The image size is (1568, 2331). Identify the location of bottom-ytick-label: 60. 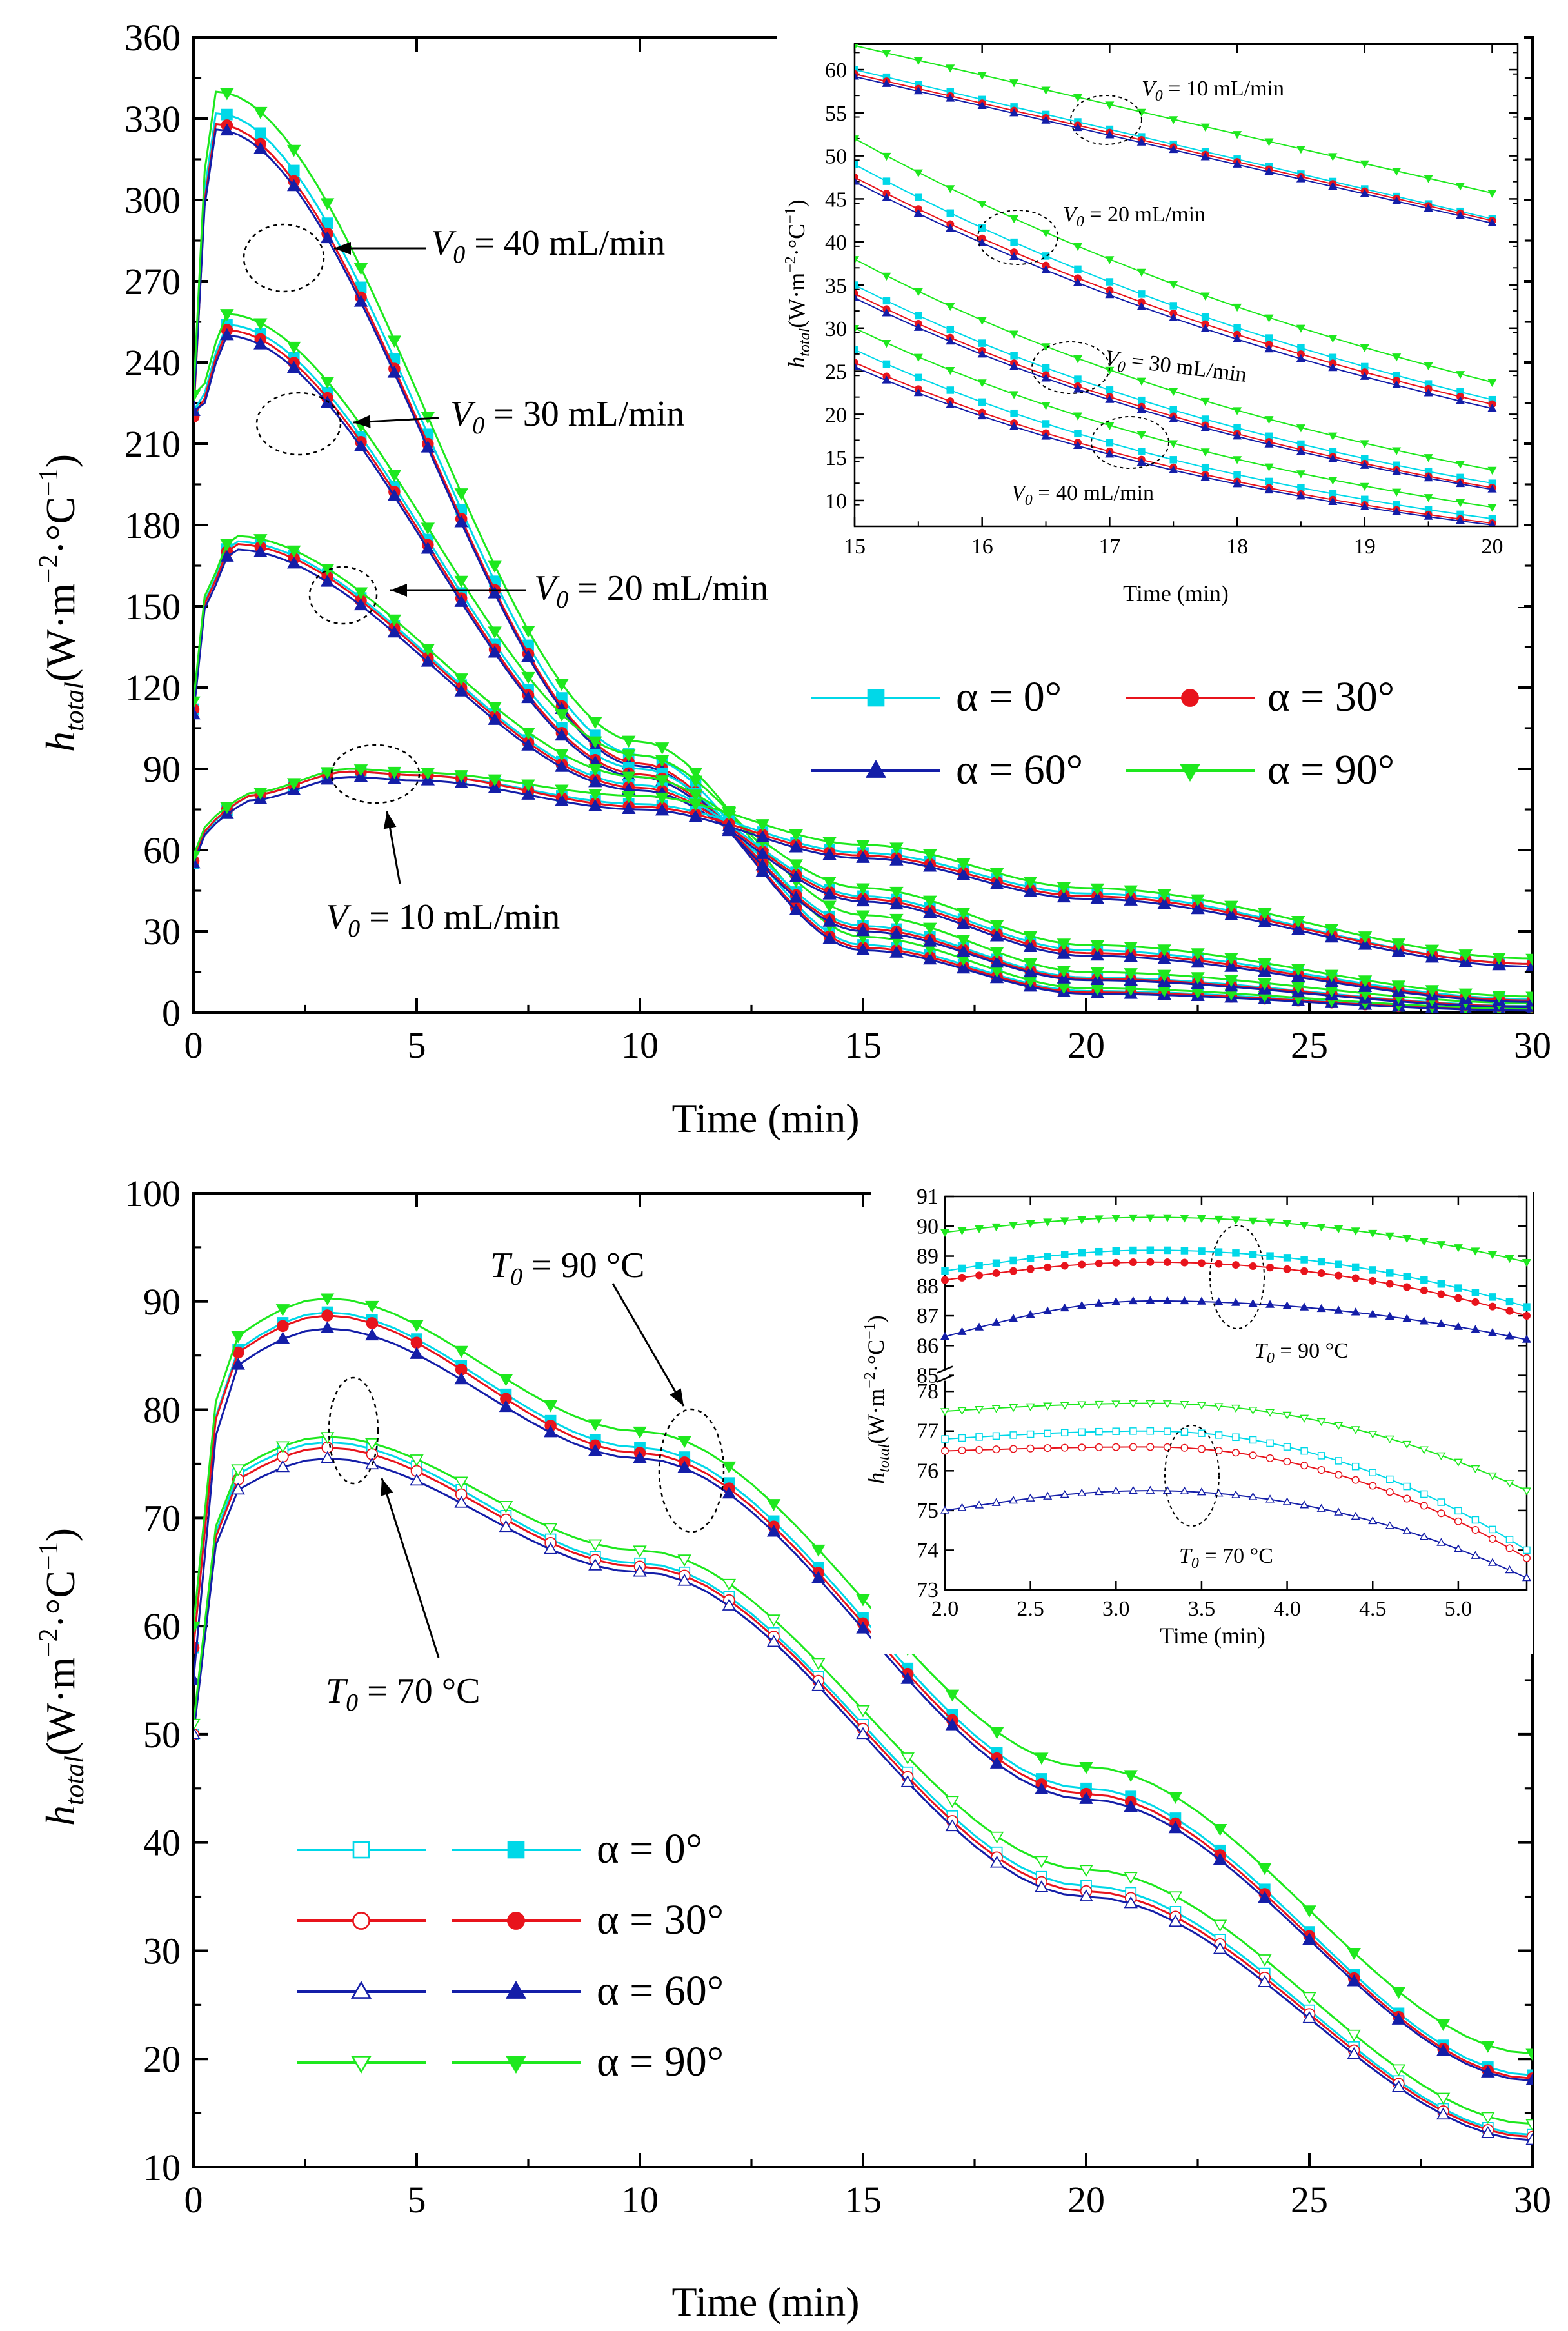
(162, 1626).